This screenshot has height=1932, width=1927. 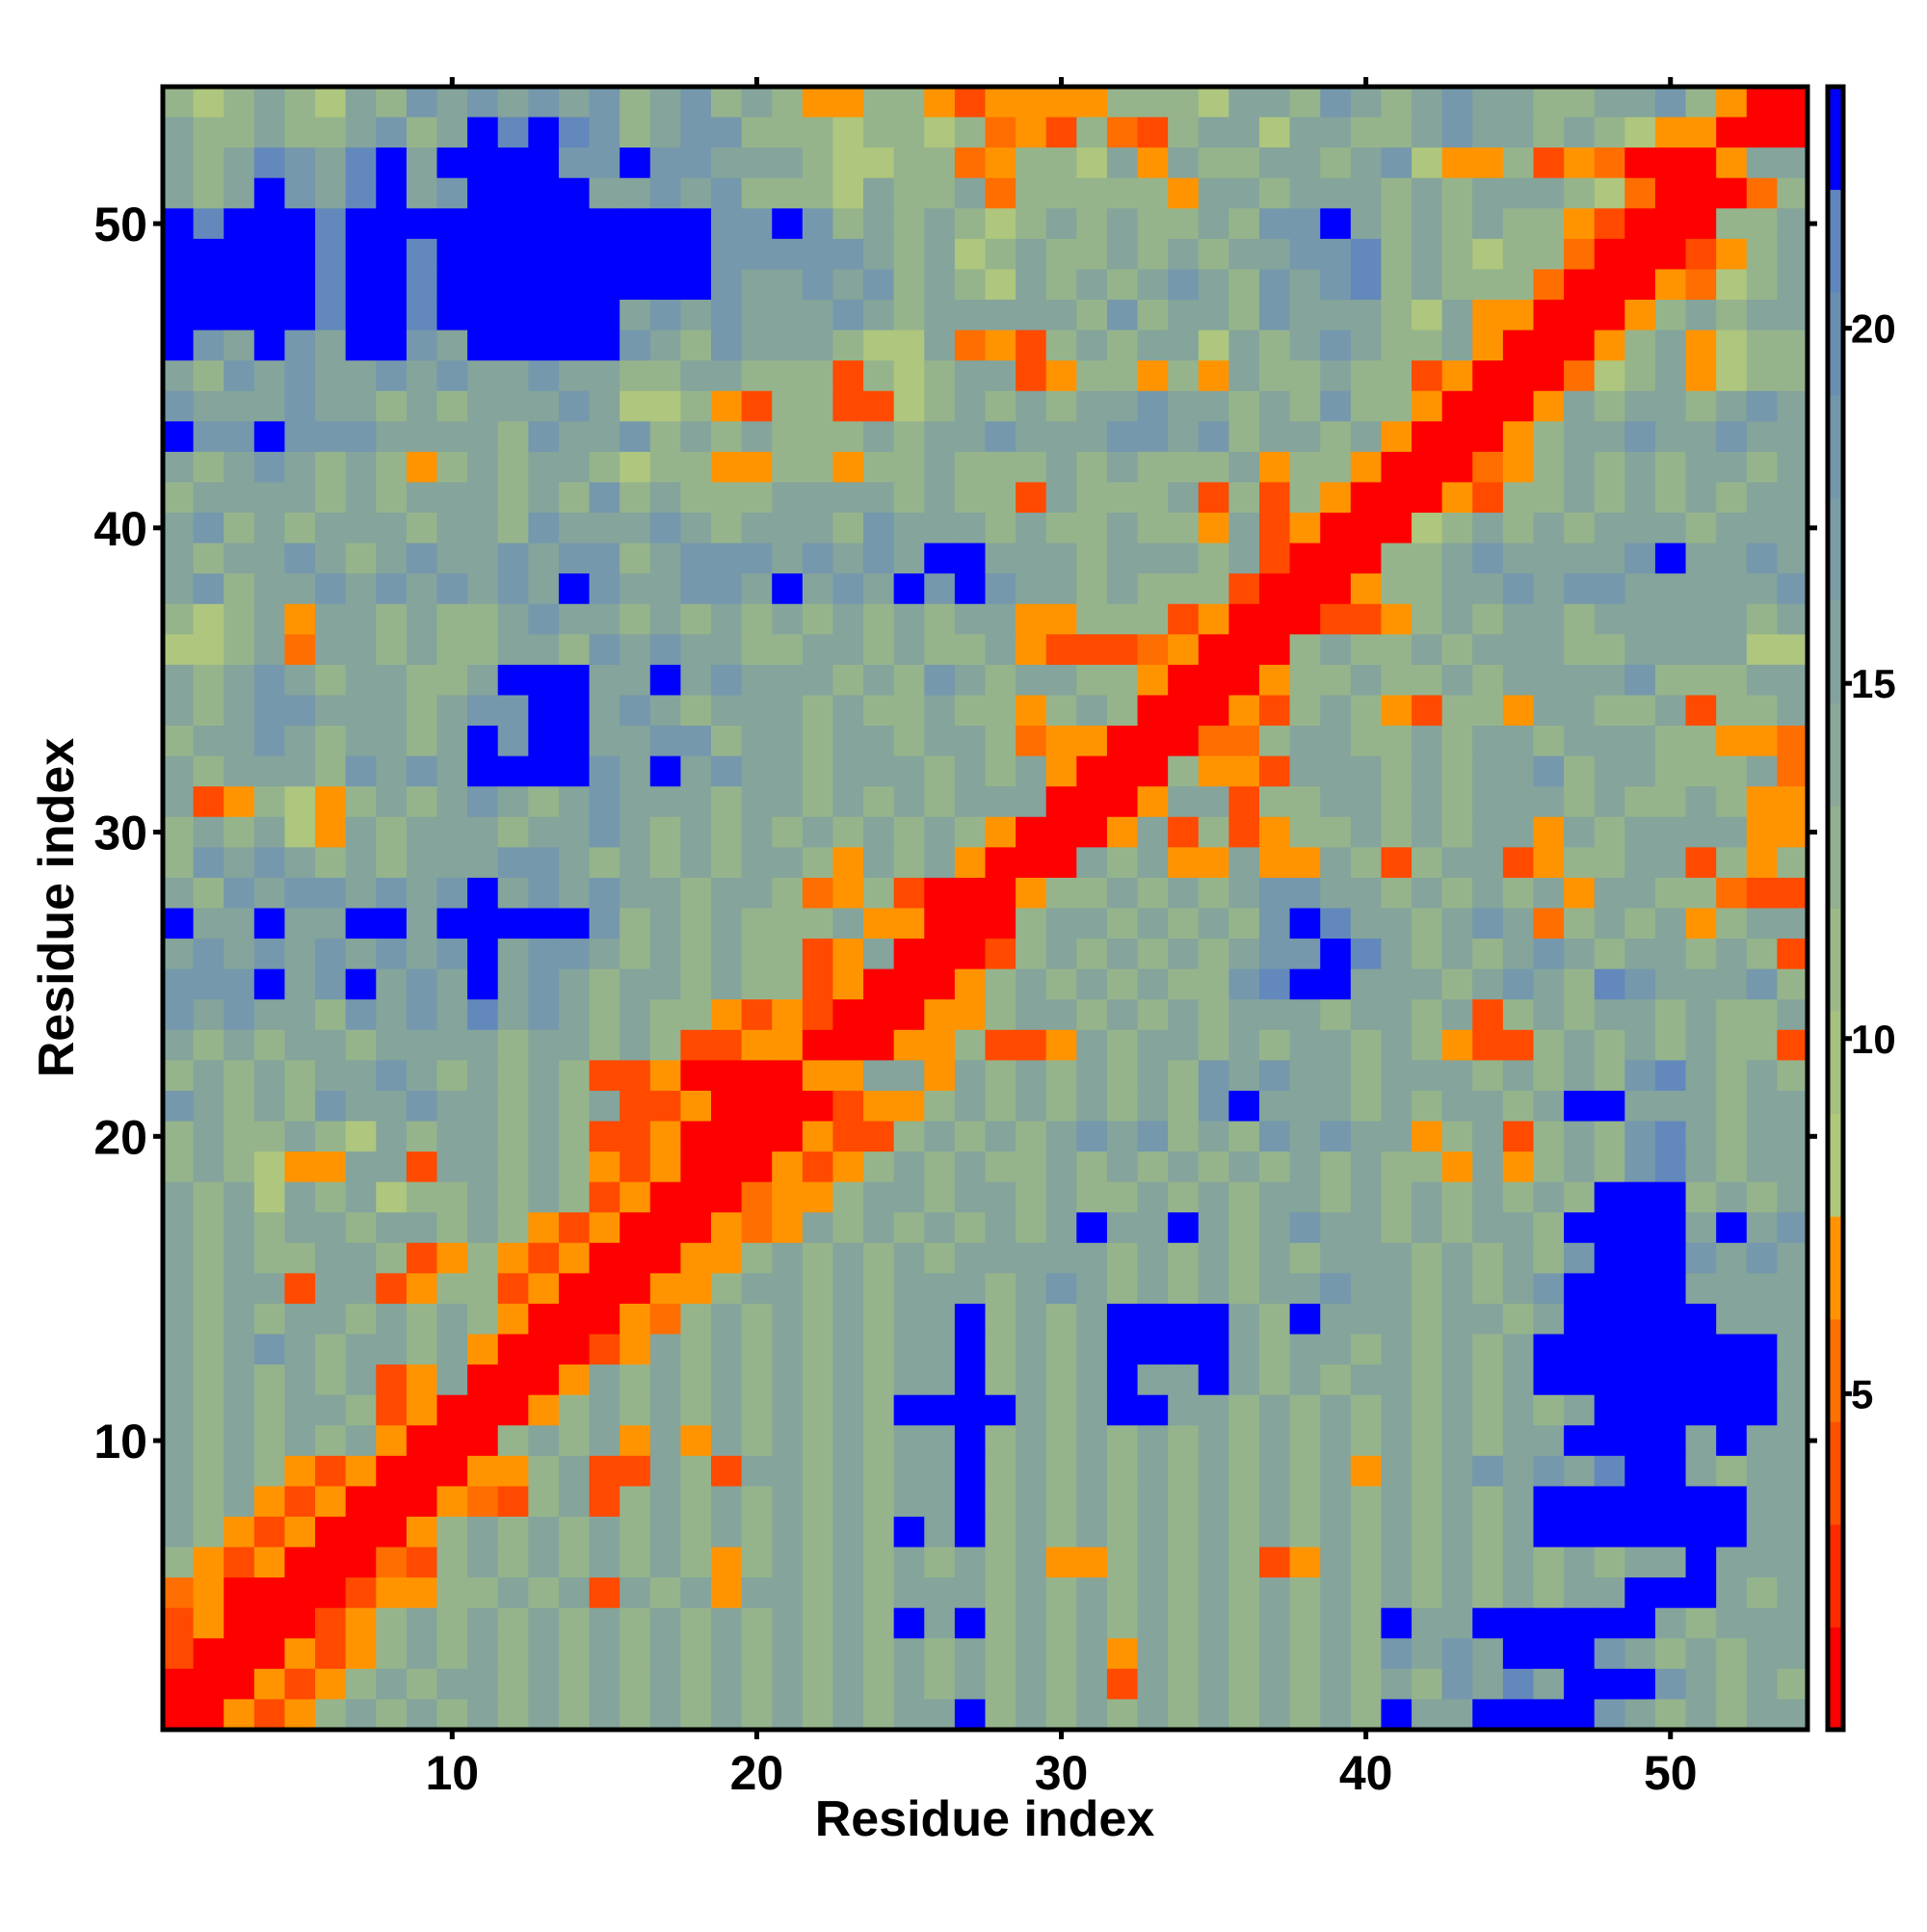 What do you see at coordinates (1873, 683) in the screenshot?
I see `colorbar-tick-label: 15` at bounding box center [1873, 683].